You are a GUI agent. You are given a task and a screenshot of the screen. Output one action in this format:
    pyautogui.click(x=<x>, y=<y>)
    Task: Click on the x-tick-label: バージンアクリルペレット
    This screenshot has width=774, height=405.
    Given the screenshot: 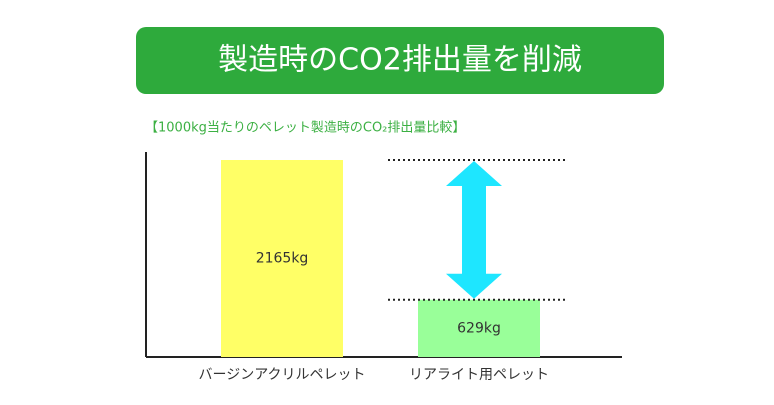 What is the action you would take?
    pyautogui.click(x=281, y=375)
    